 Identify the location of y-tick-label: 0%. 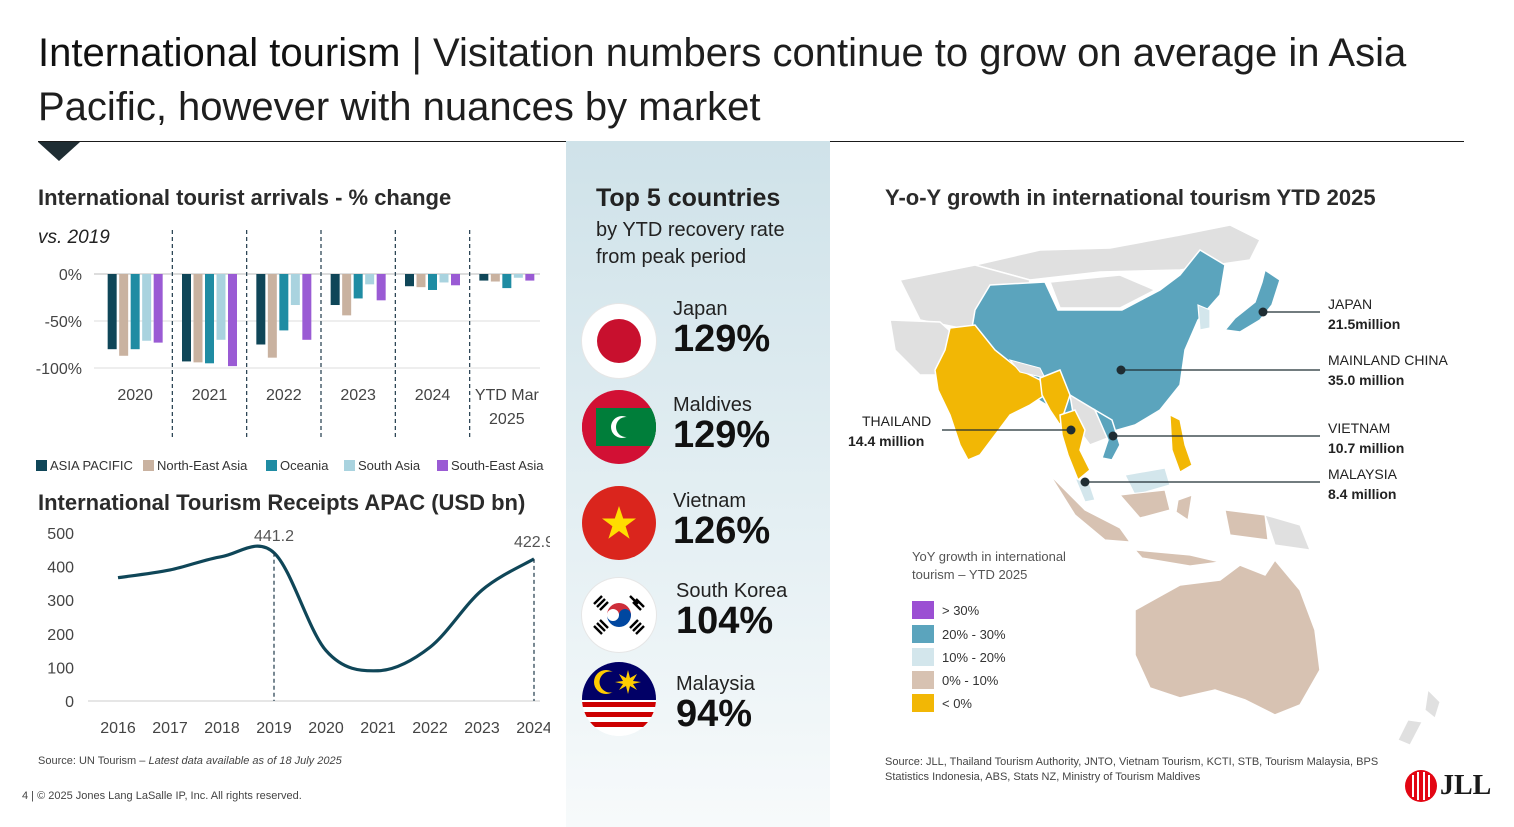
(70, 275).